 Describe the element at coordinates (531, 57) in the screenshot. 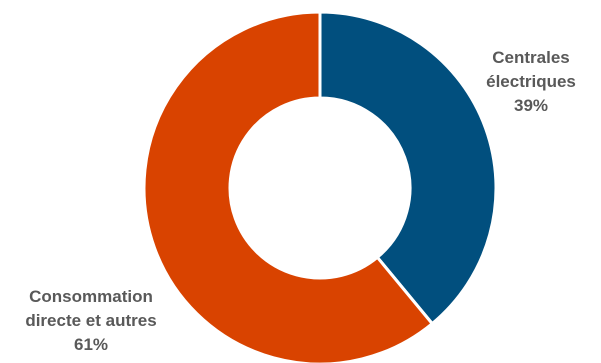

I see `slice-label-line-1: Centrales` at that location.